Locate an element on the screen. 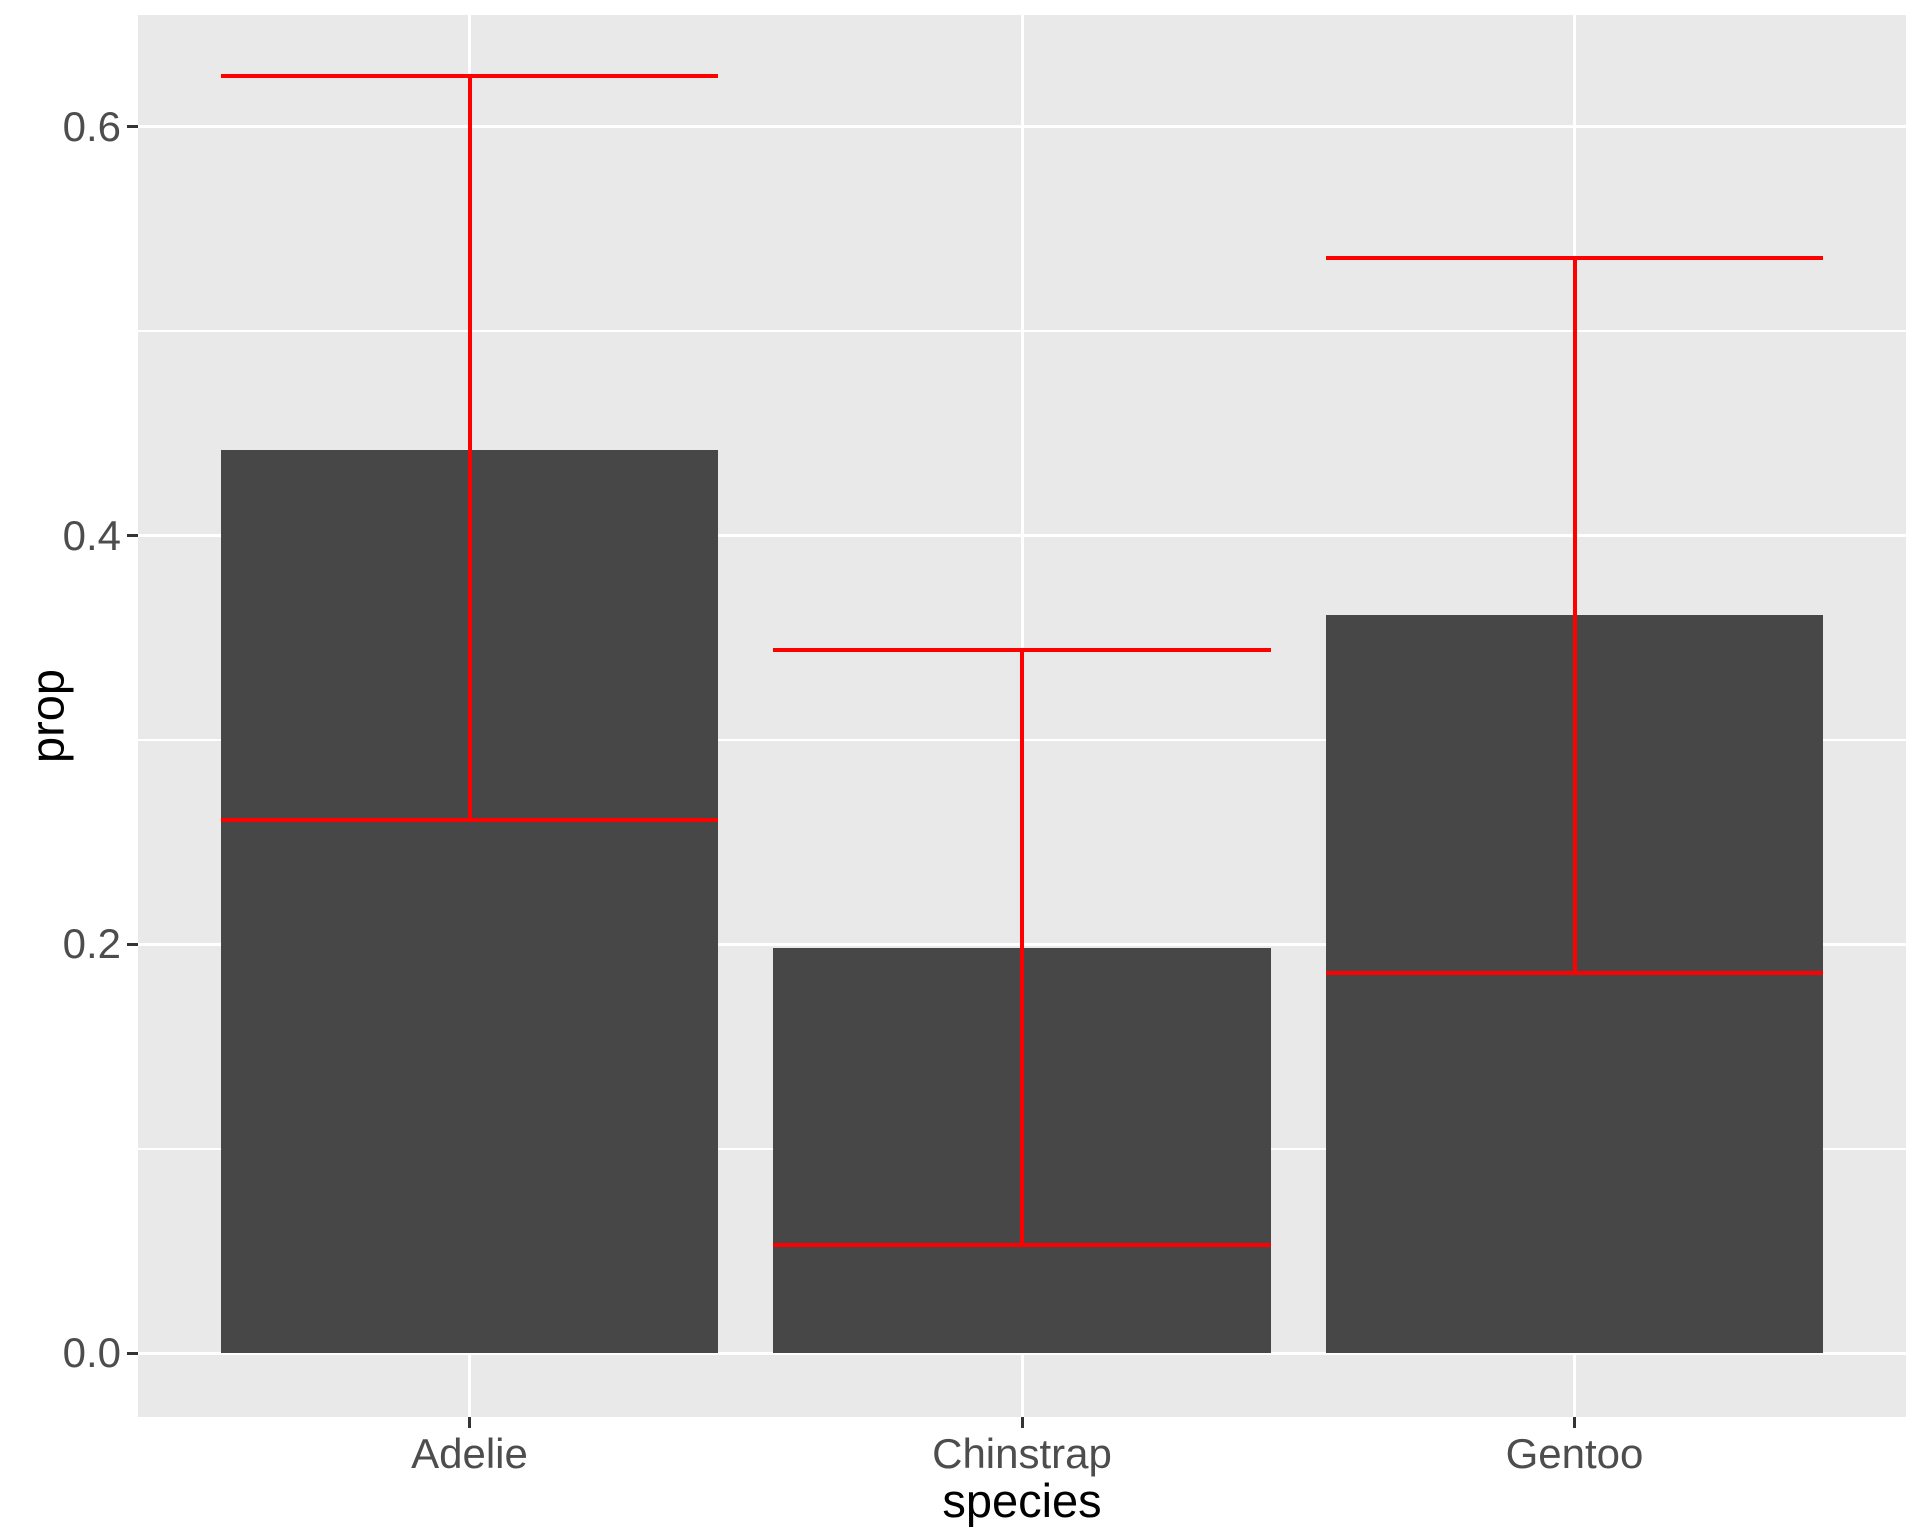 Image resolution: width=1920 pixels, height=1536 pixels. y-axis-tick-label: 0.2 is located at coordinates (91, 944).